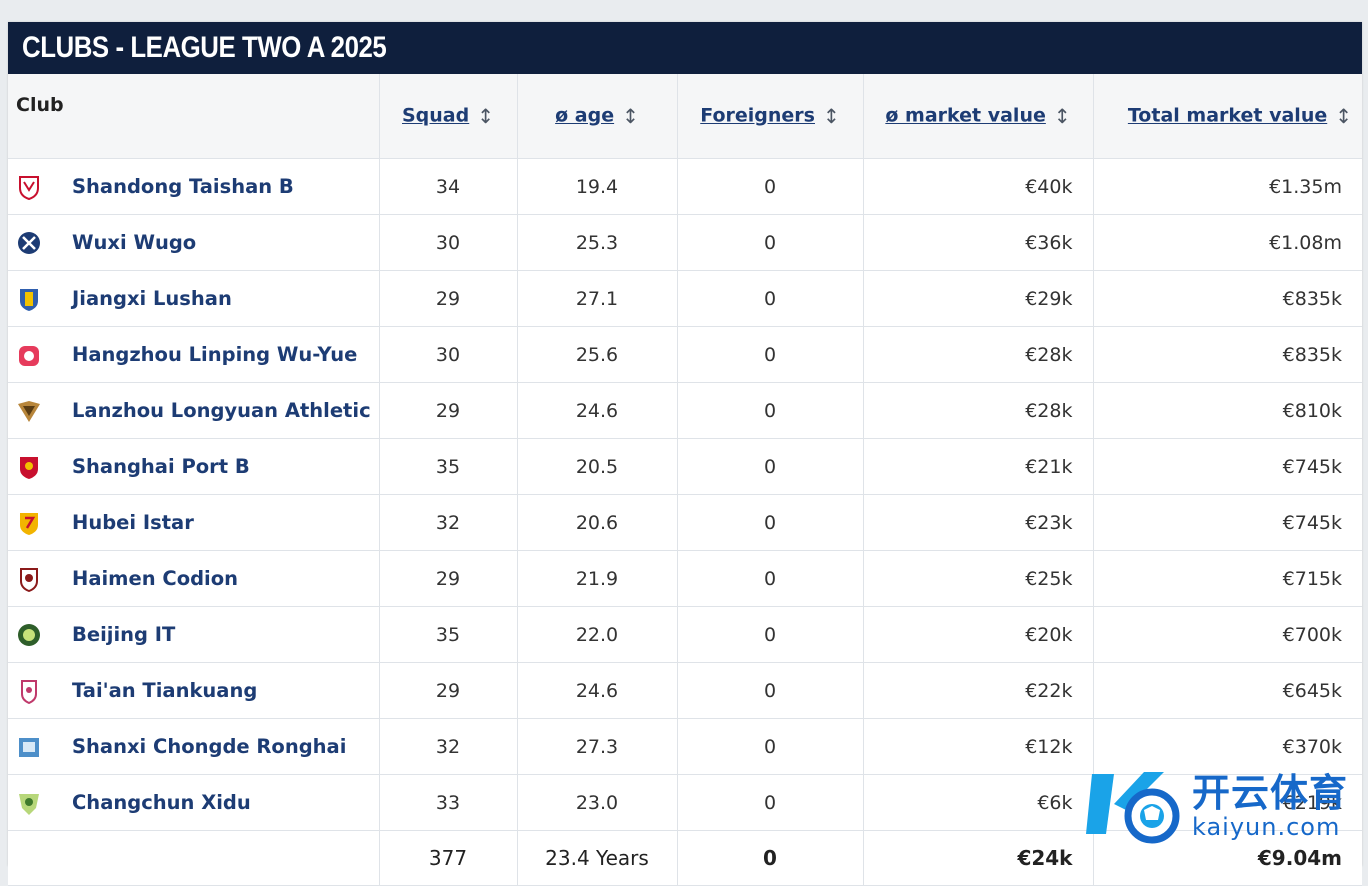  Describe the element at coordinates (448, 466) in the screenshot. I see `squad-cell: 35` at that location.